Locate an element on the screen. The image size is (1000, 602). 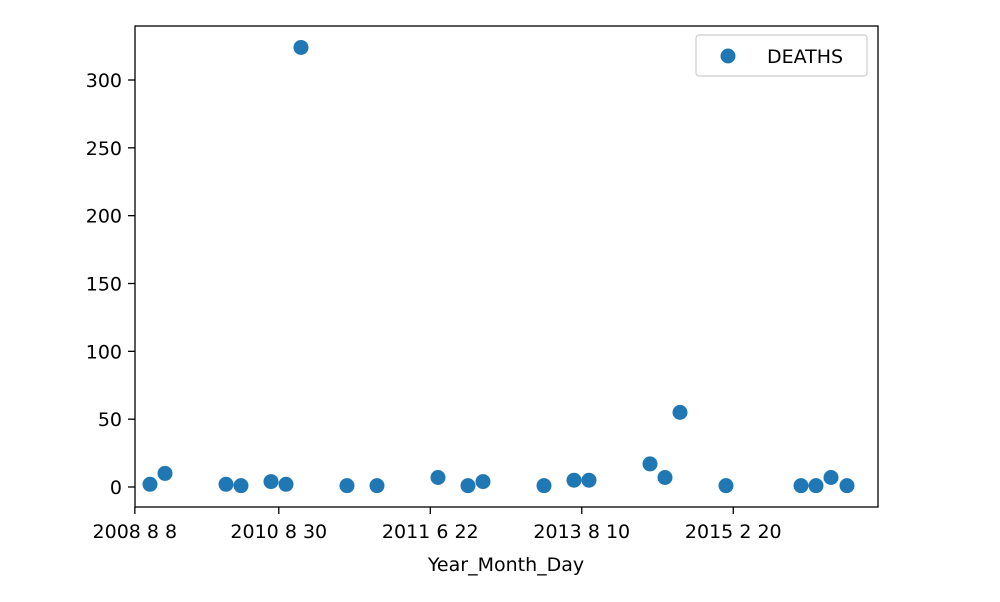
y-tick-label: 250 is located at coordinates (104, 149).